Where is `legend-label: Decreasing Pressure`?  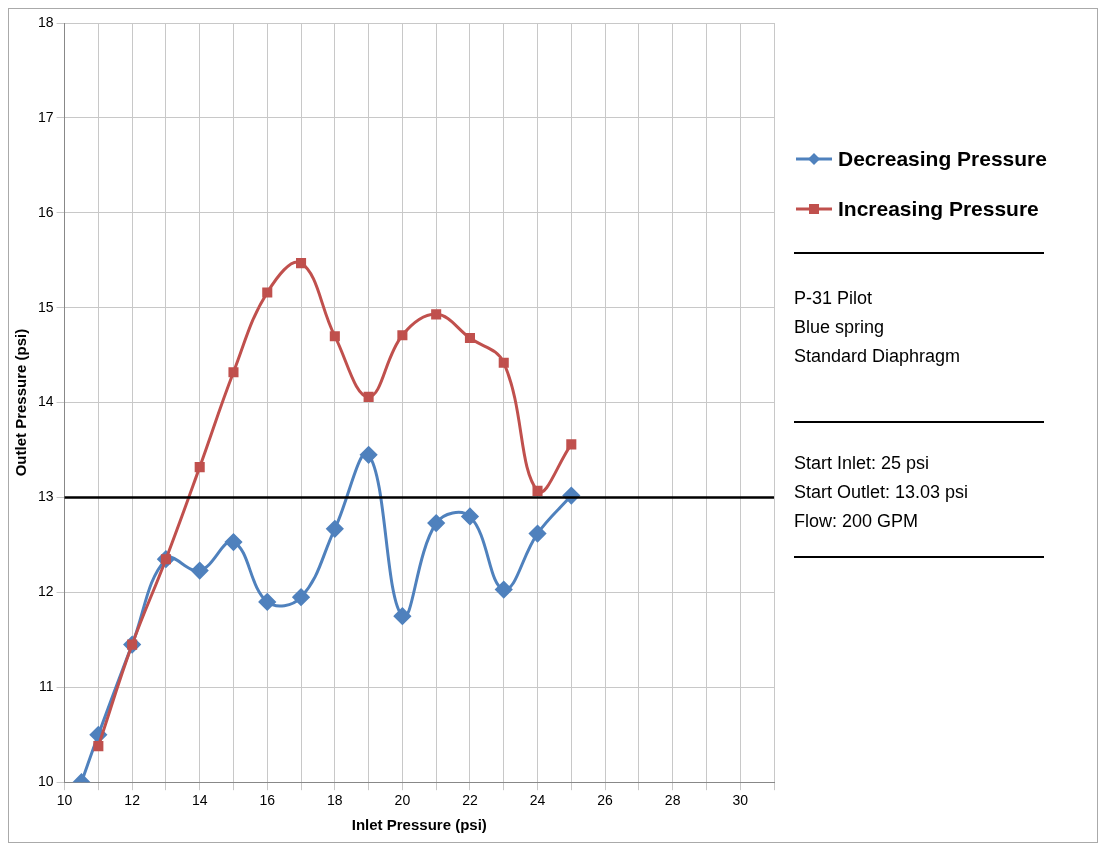 legend-label: Decreasing Pressure is located at coordinates (942, 159).